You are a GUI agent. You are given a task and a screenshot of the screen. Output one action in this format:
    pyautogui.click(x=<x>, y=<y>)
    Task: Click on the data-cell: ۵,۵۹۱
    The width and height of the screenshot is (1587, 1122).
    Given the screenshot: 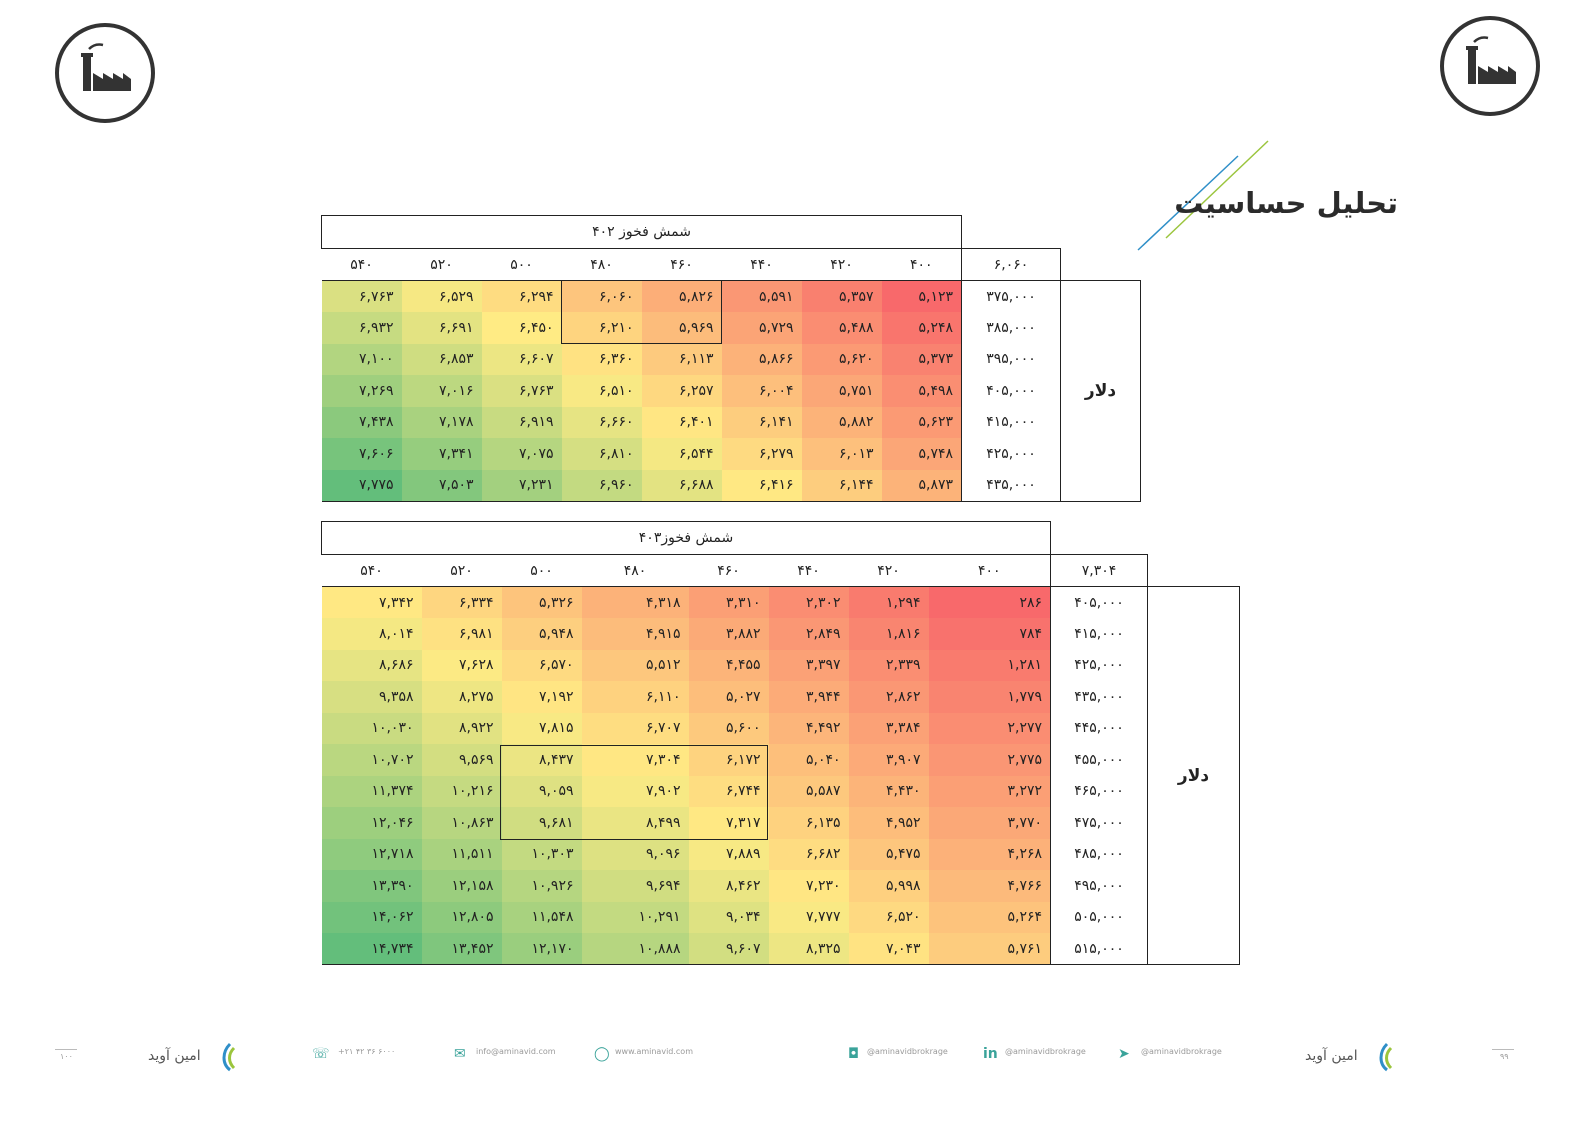 What is the action you would take?
    pyautogui.click(x=761, y=296)
    